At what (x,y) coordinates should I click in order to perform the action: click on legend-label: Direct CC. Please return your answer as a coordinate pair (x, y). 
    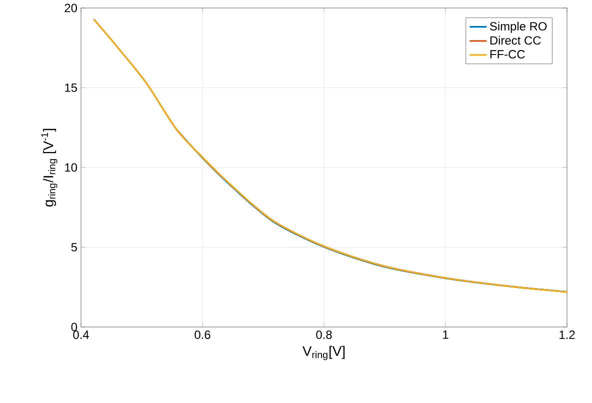
    Looking at the image, I should click on (515, 40).